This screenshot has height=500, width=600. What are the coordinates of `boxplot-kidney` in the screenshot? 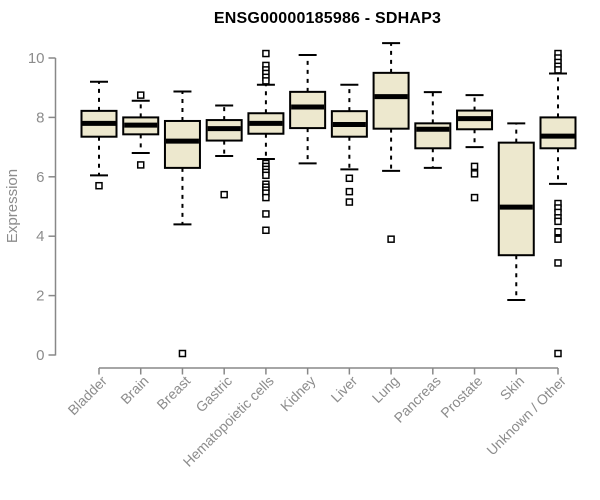 It's located at (308, 109).